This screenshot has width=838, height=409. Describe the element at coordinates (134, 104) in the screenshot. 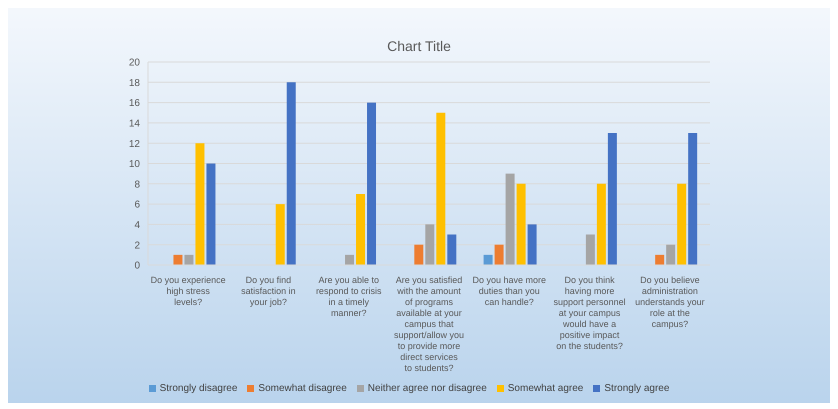

I see `y-tick-label: 16` at that location.